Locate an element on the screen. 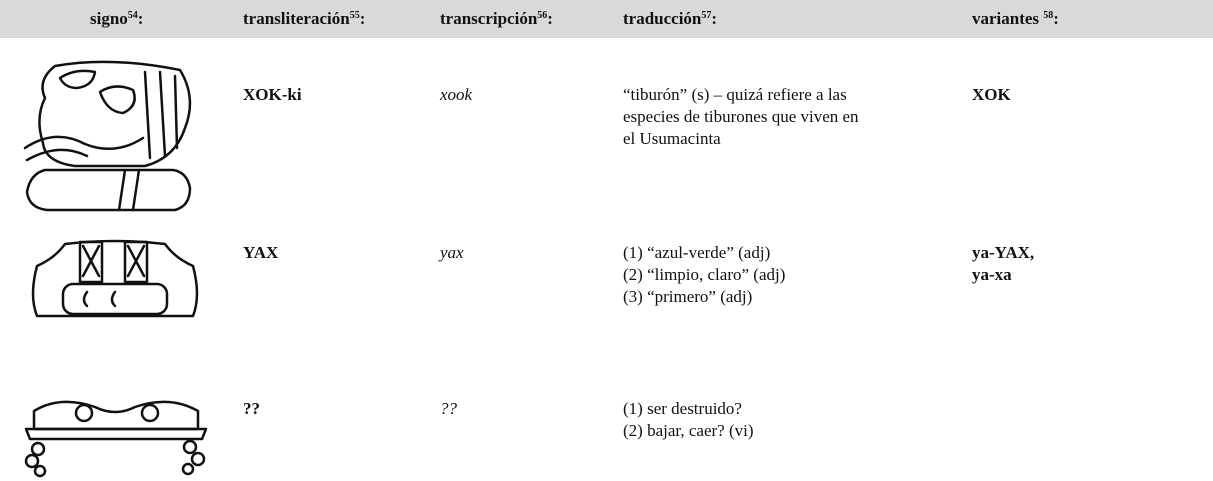 The height and width of the screenshot is (481, 1213). glyph-xok is located at coordinates (107, 136).